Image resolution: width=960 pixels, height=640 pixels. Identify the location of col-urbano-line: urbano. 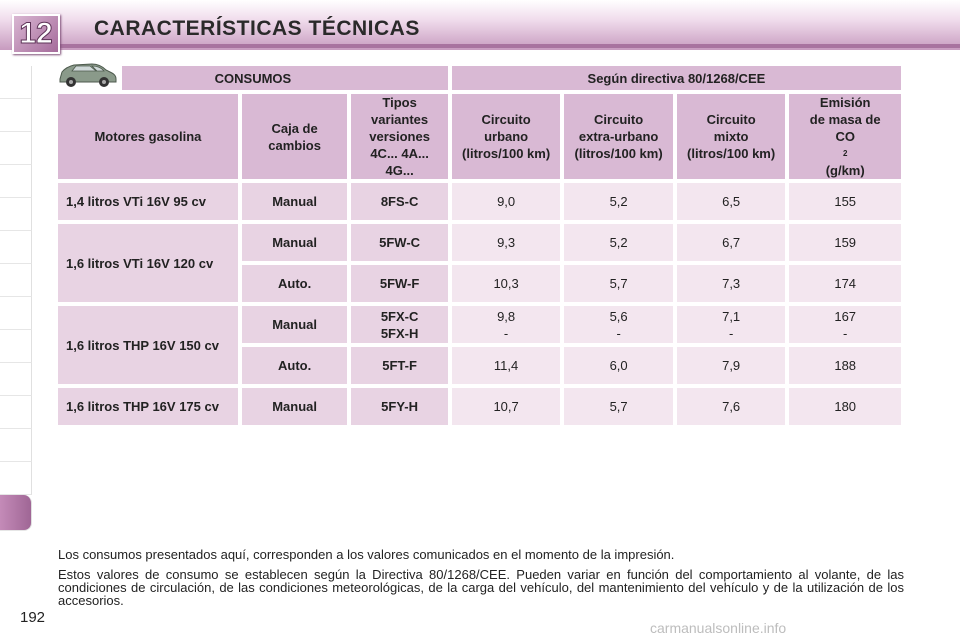
(506, 136).